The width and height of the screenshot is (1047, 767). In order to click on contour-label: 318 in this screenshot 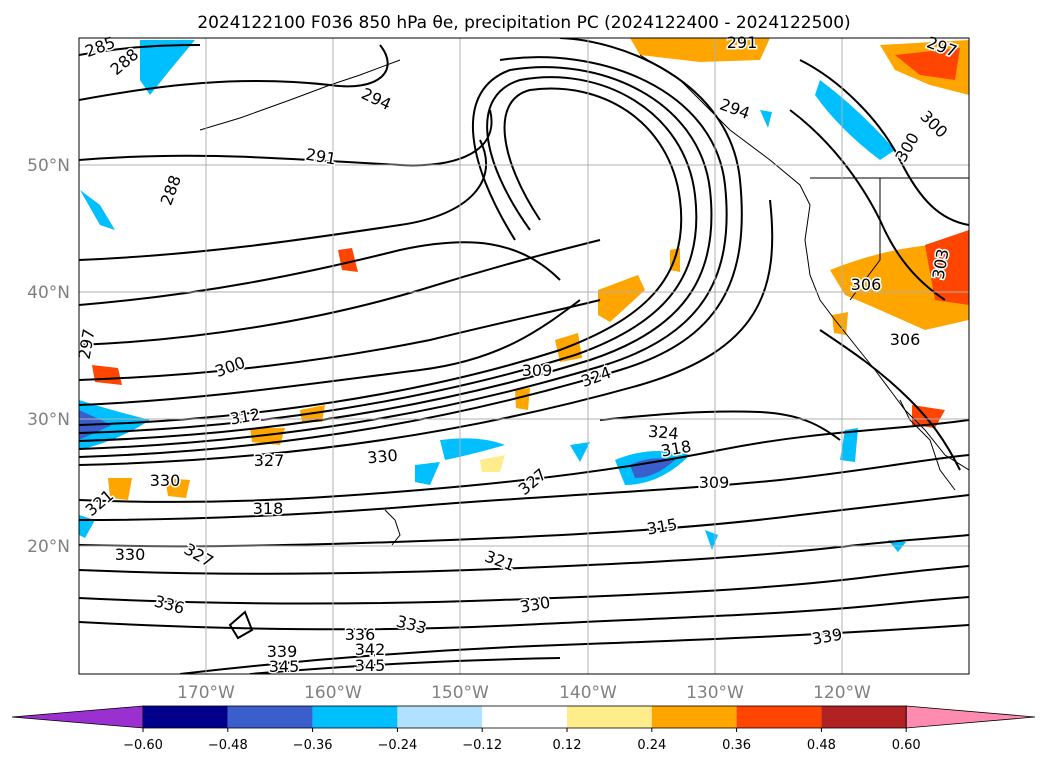, I will do `click(268, 508)`.